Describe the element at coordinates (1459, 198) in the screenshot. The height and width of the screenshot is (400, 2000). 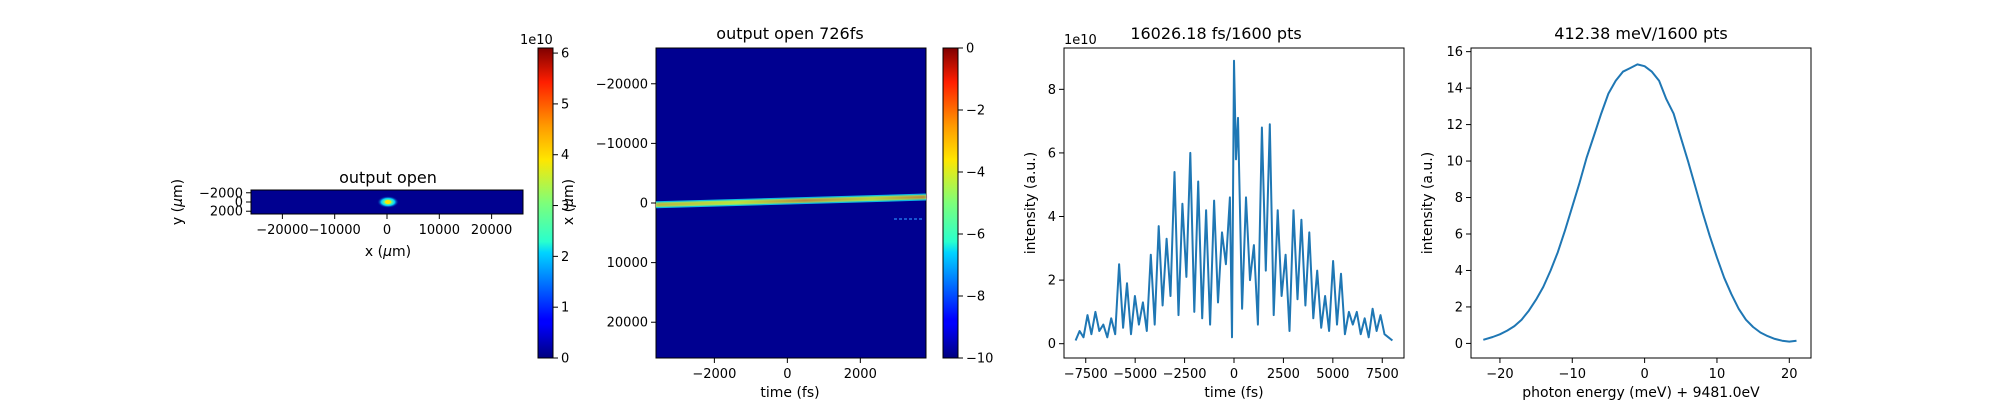
I see `panel4-y-tick-label: 8` at that location.